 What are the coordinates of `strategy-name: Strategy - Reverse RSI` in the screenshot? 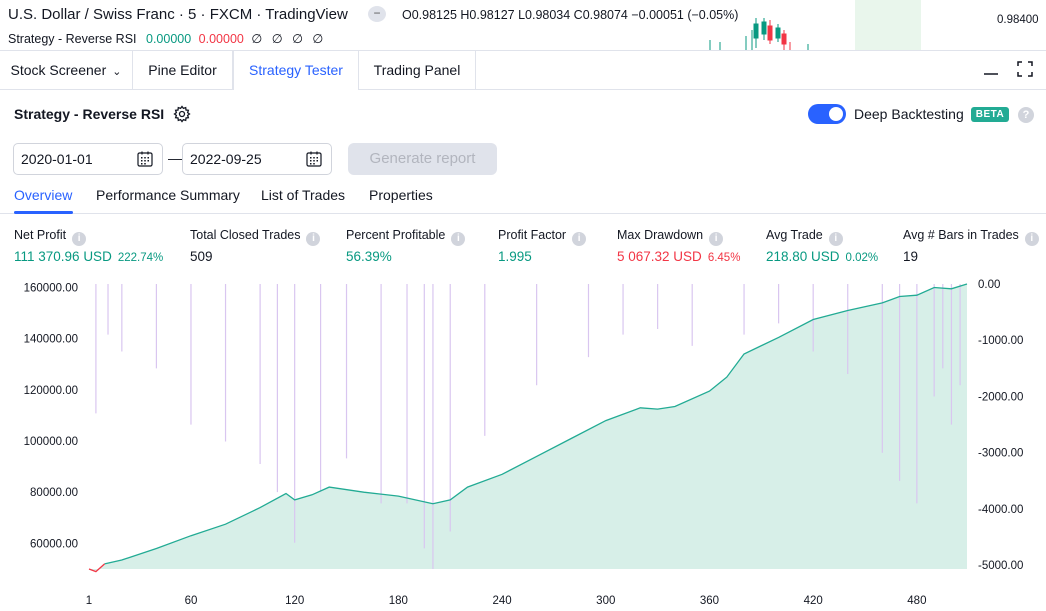 It's located at (89, 114).